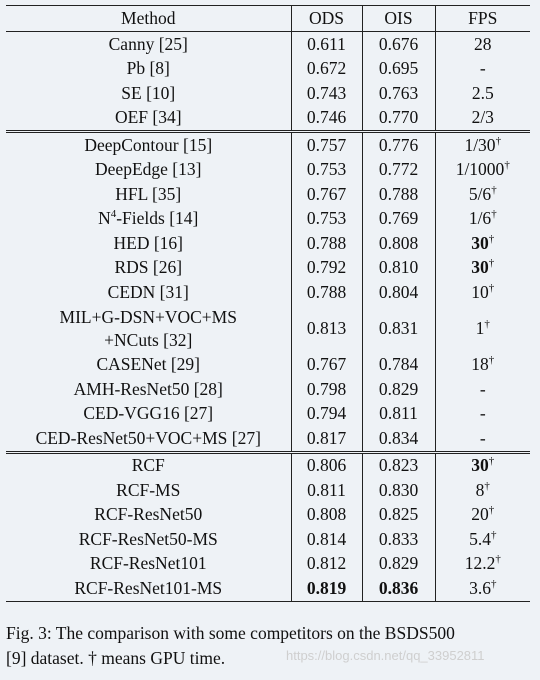  I want to click on method-name: CED-VGG16 [27], so click(148, 413).